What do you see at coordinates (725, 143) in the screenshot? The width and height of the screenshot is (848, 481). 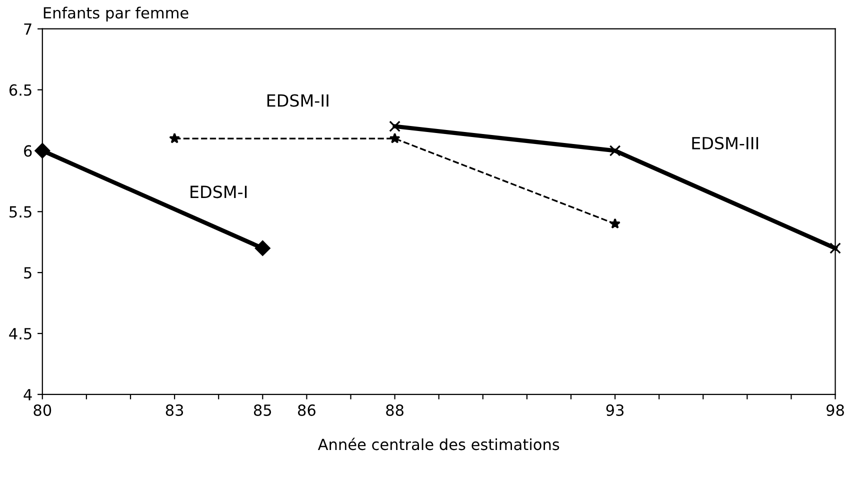 I see `series-label: EDSM-III` at bounding box center [725, 143].